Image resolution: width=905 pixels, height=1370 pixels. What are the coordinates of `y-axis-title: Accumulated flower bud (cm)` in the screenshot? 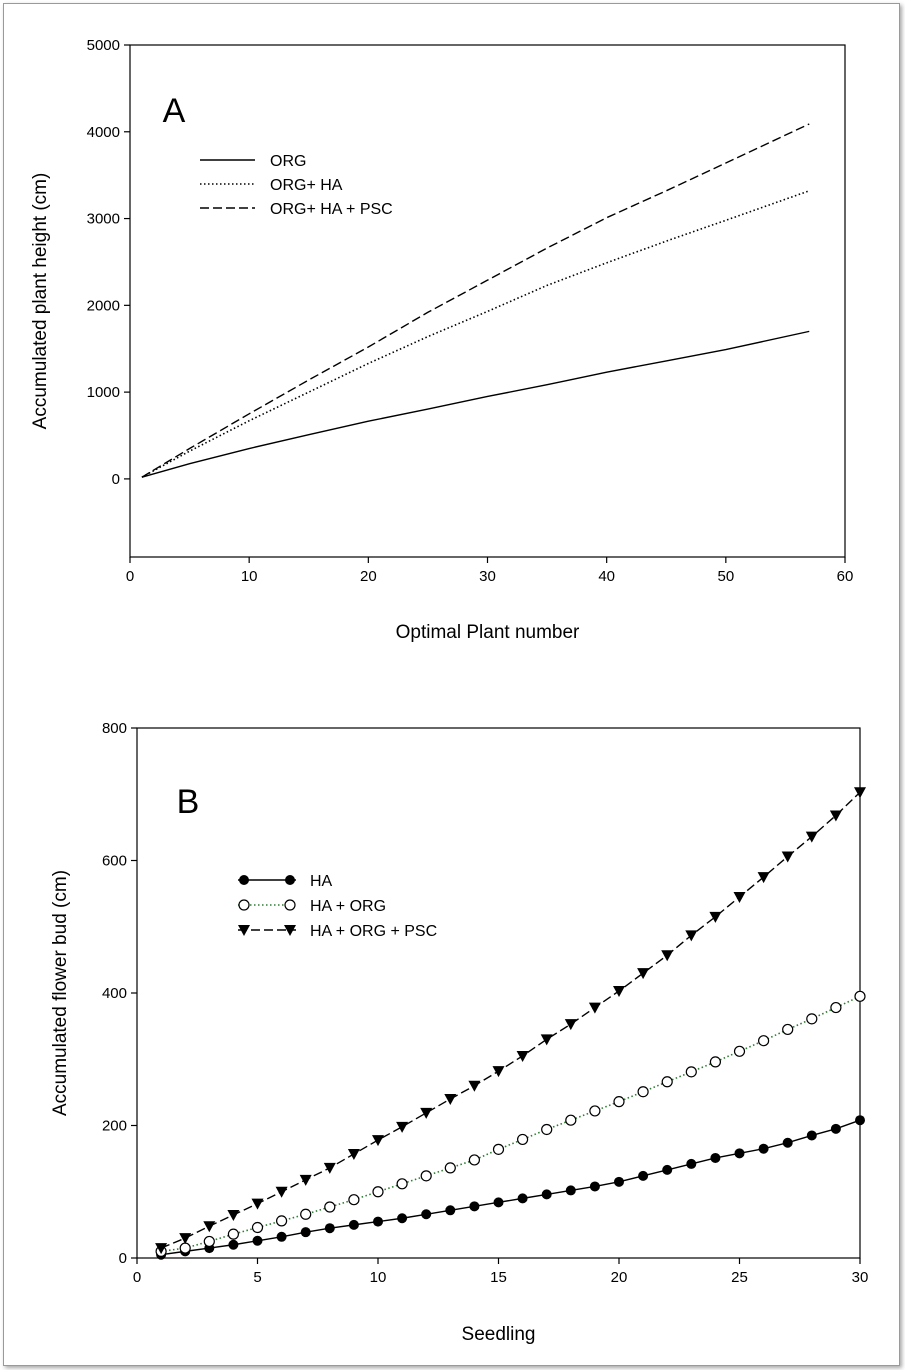 It's located at (60, 993).